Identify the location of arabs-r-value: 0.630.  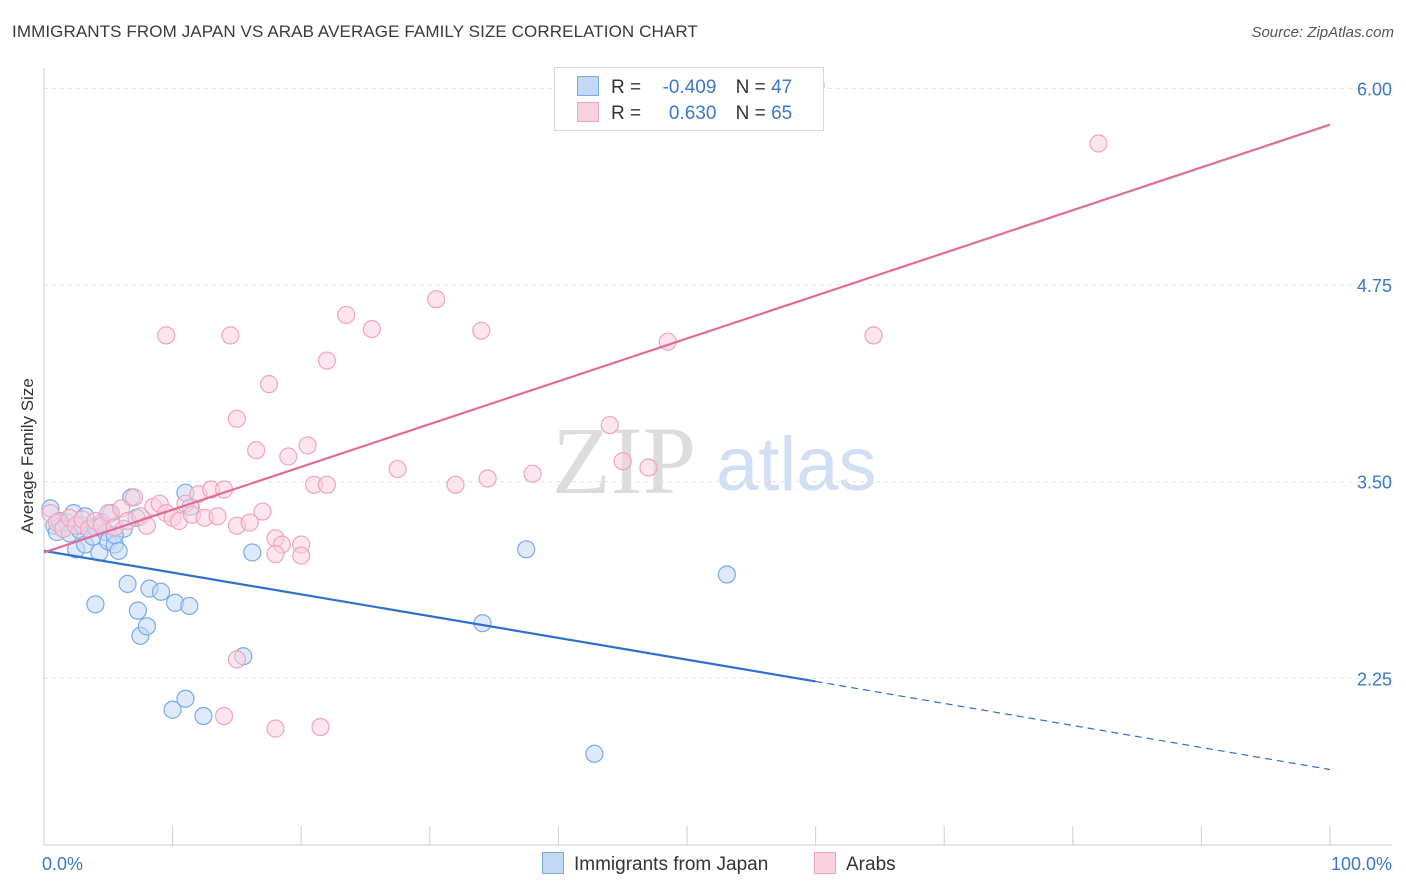
(692, 113).